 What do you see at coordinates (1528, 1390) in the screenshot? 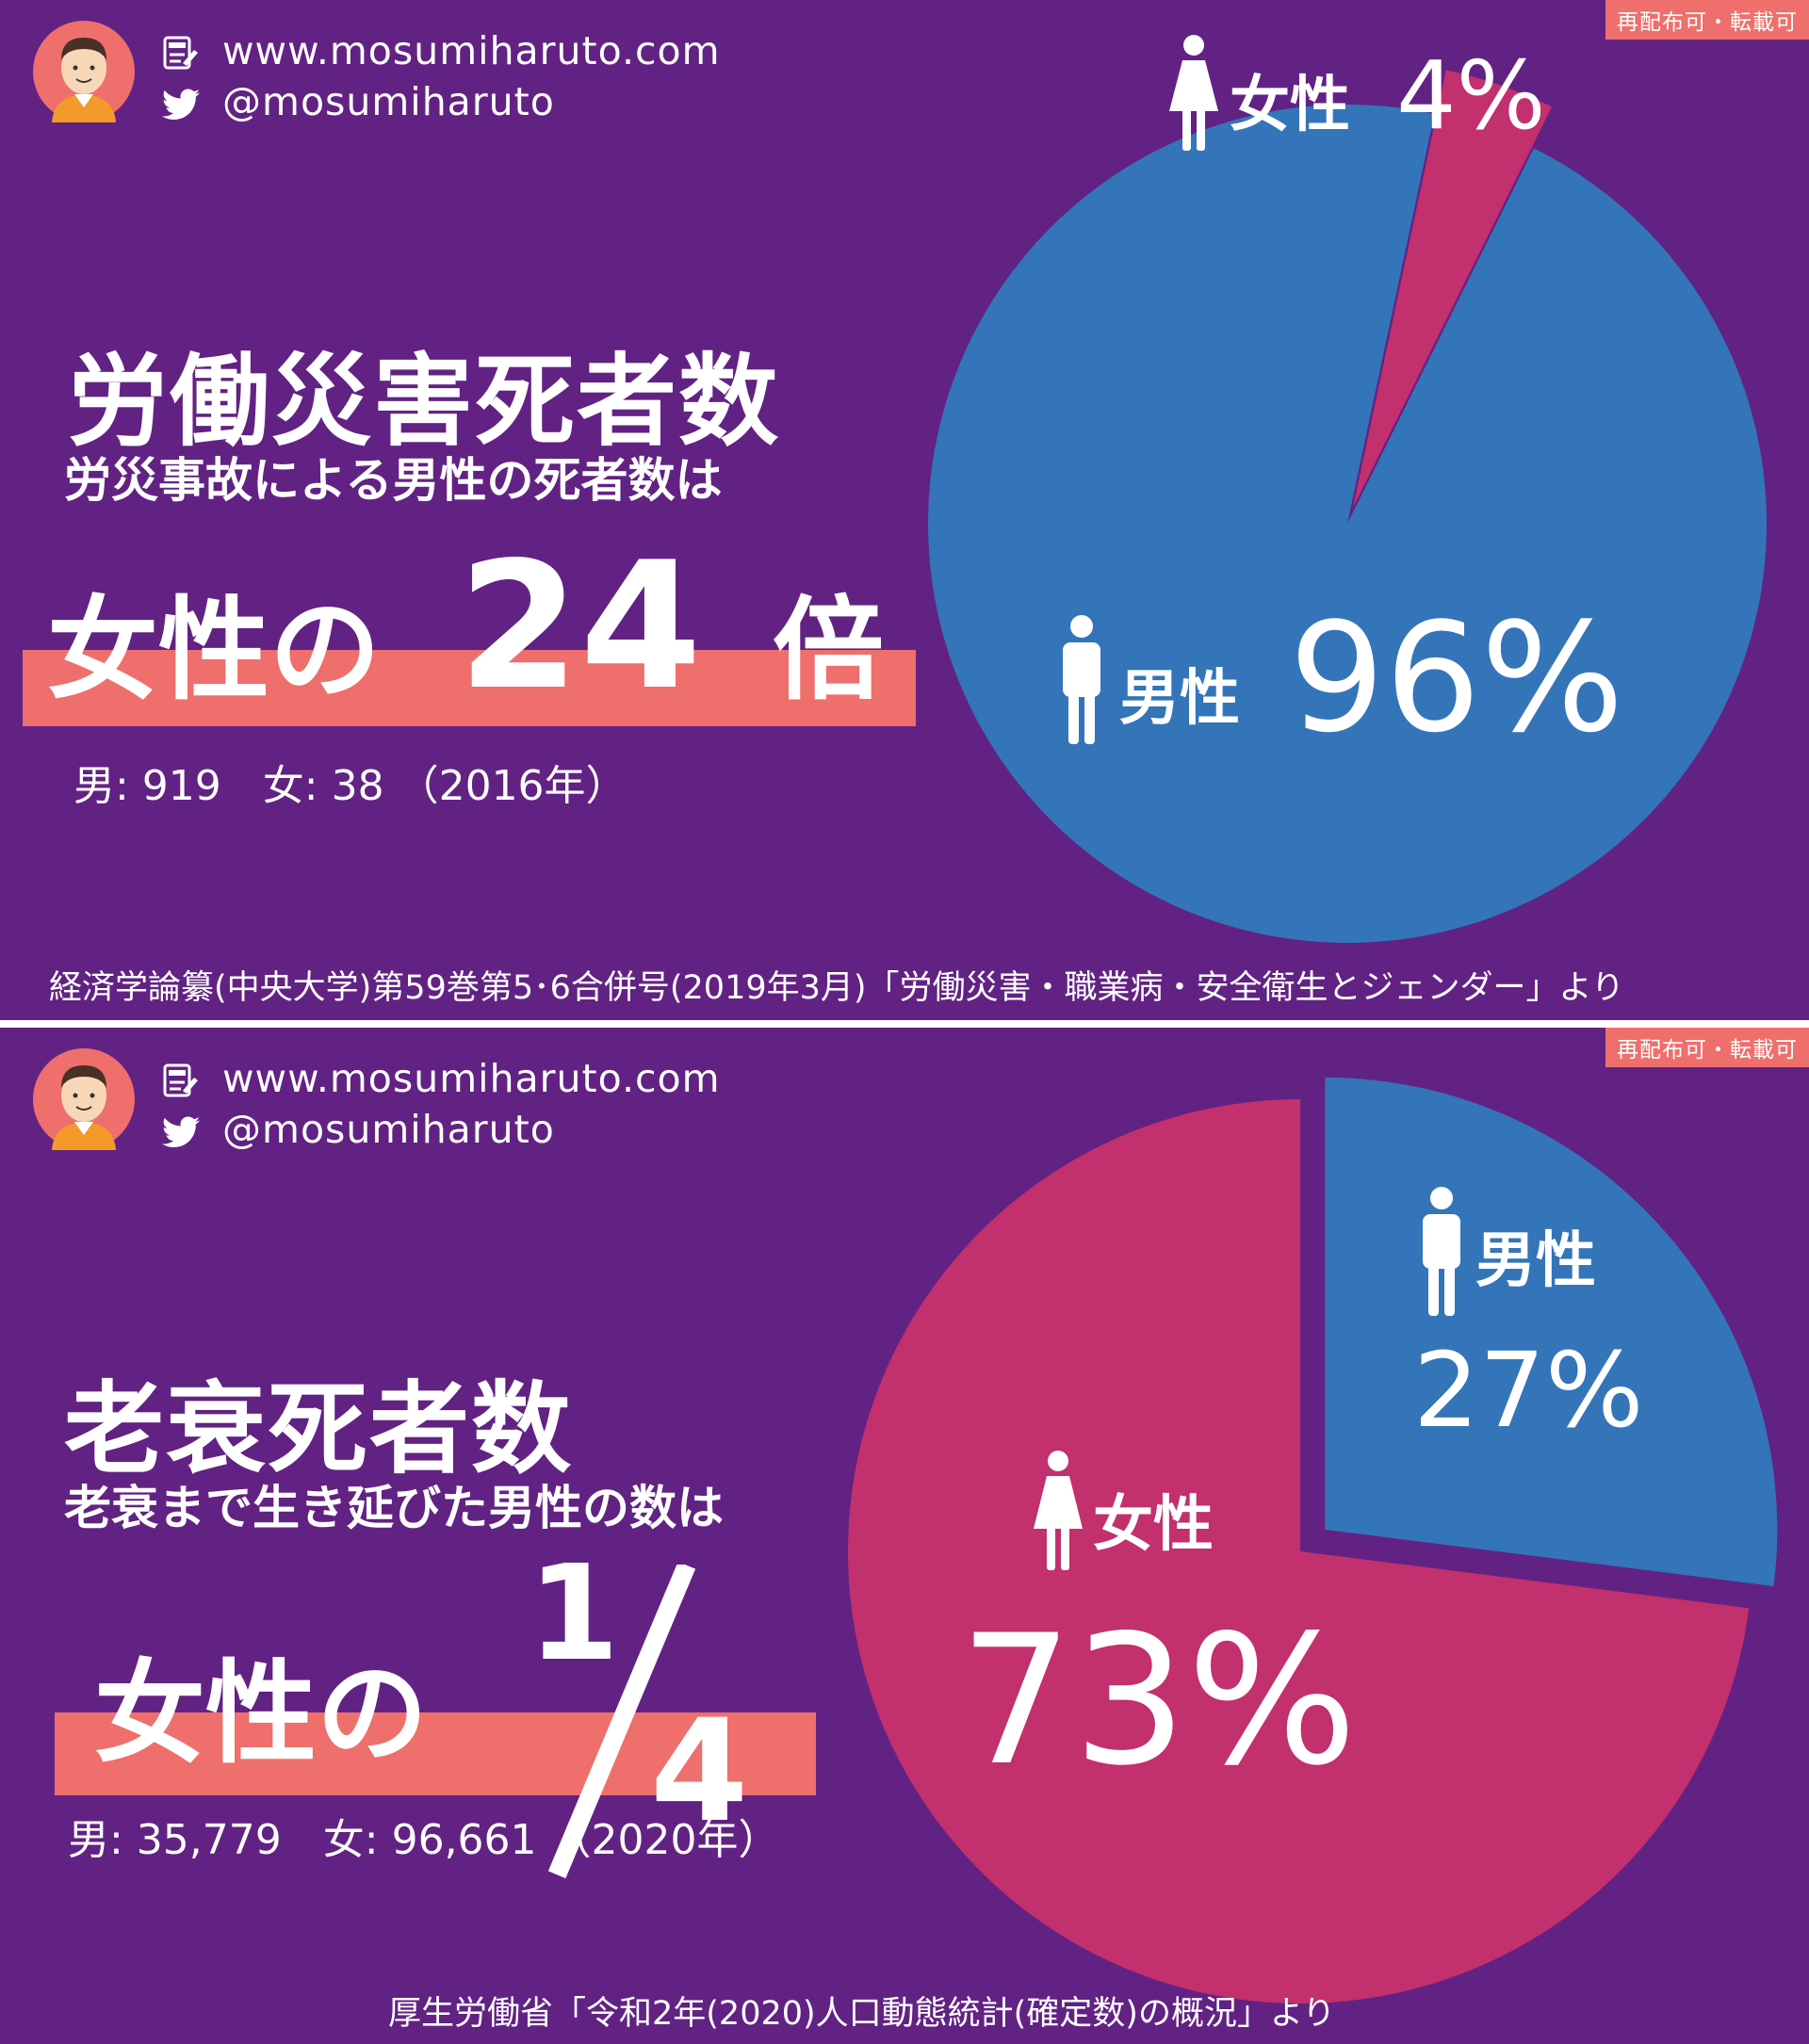
I see `male-percentage: 27%` at bounding box center [1528, 1390].